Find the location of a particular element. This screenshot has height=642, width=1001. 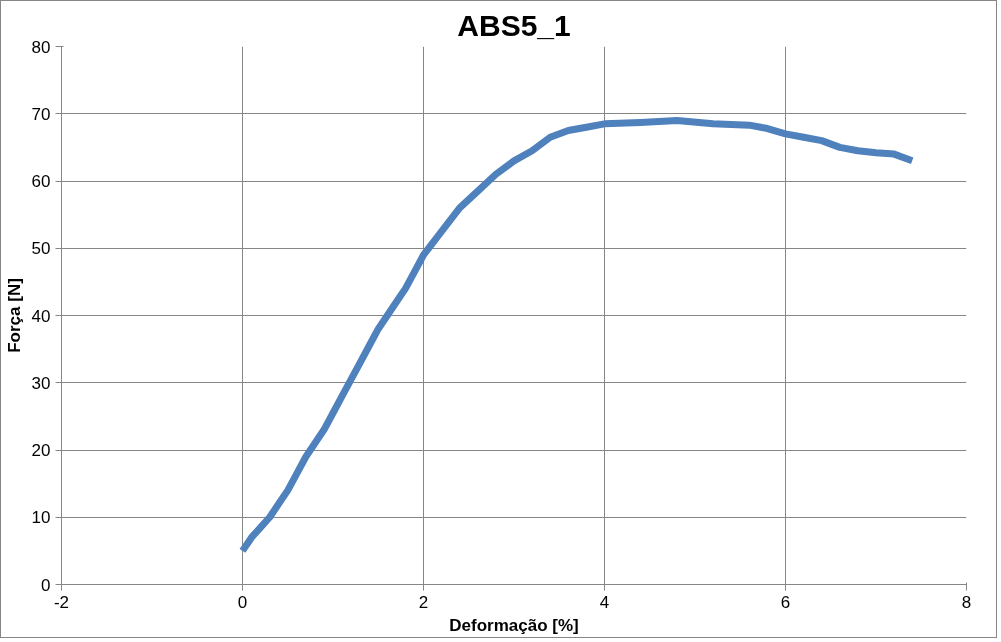

y-axis-title: Força [N] is located at coordinates (14, 315).